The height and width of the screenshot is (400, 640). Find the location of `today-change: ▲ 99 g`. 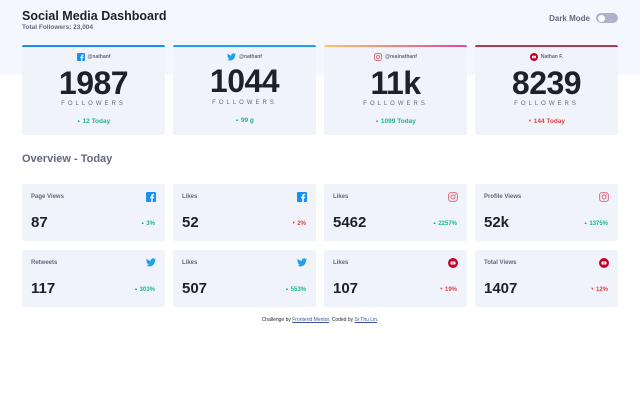

today-change: ▲ 99 g is located at coordinates (244, 120).